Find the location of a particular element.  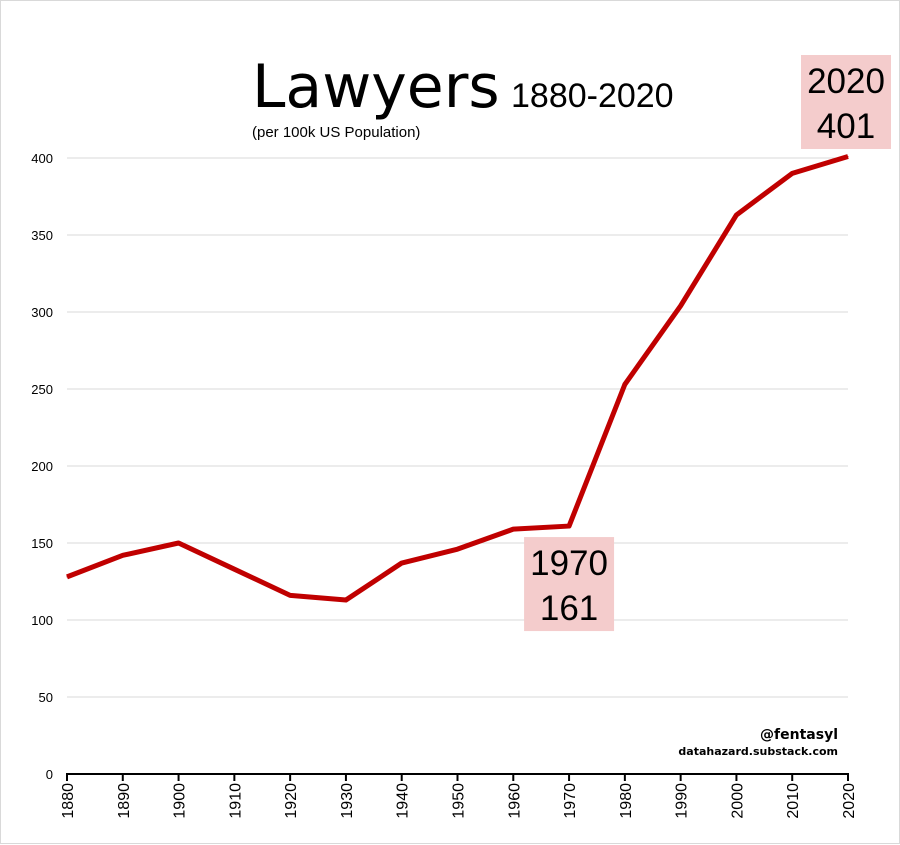

y-tick-label: 350 is located at coordinates (42, 235).